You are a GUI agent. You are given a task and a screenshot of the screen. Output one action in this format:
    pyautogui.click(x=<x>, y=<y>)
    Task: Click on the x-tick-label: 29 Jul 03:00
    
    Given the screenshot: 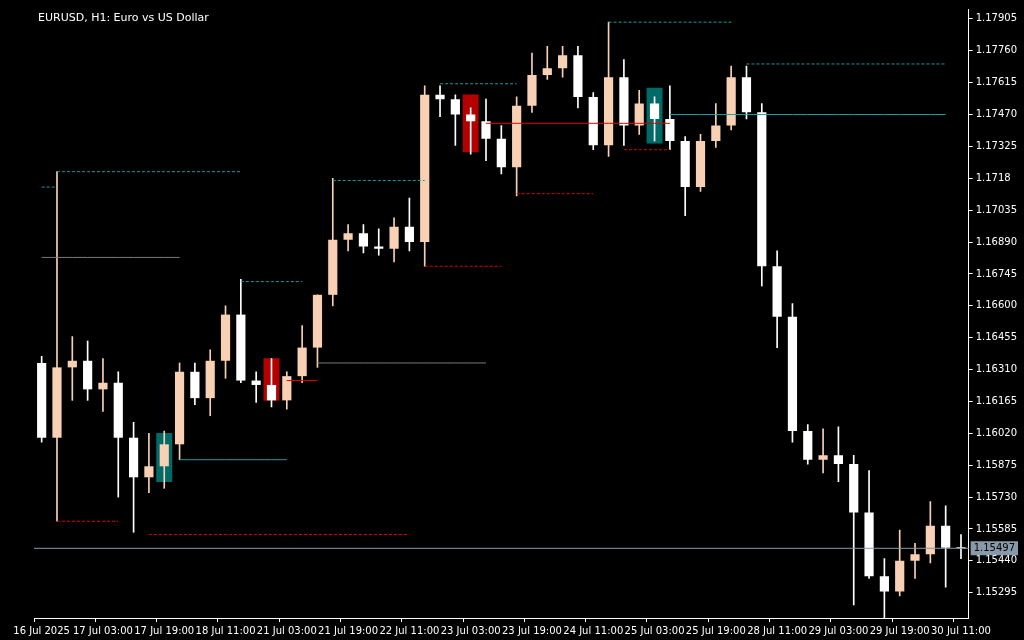 What is the action you would take?
    pyautogui.click(x=838, y=630)
    